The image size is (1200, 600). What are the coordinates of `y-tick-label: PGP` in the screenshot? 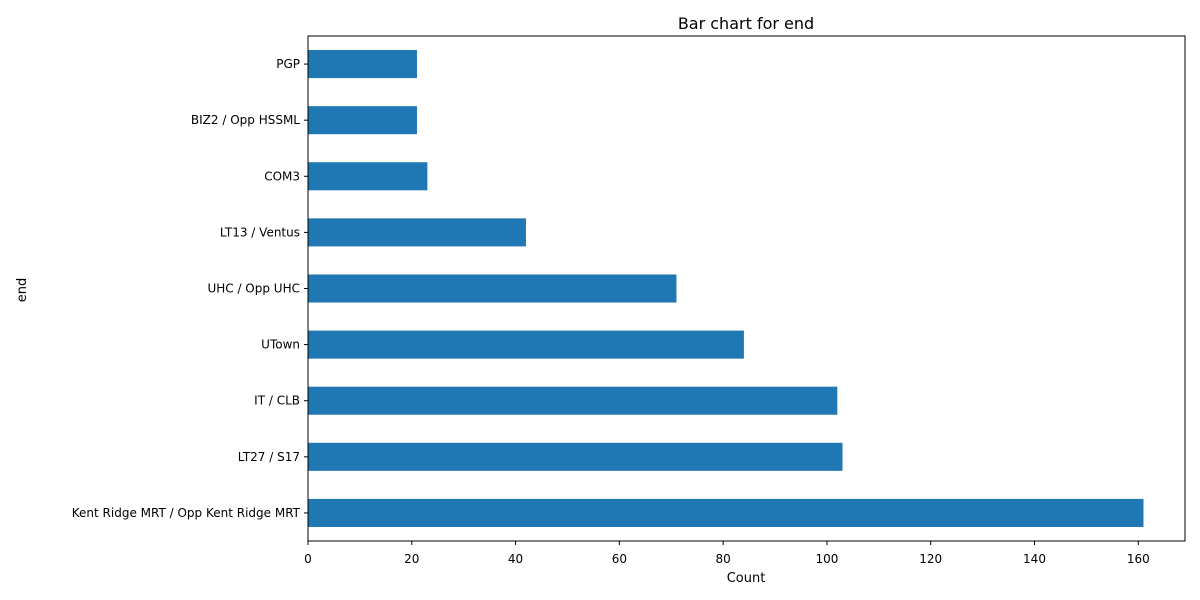 It's located at (288, 64).